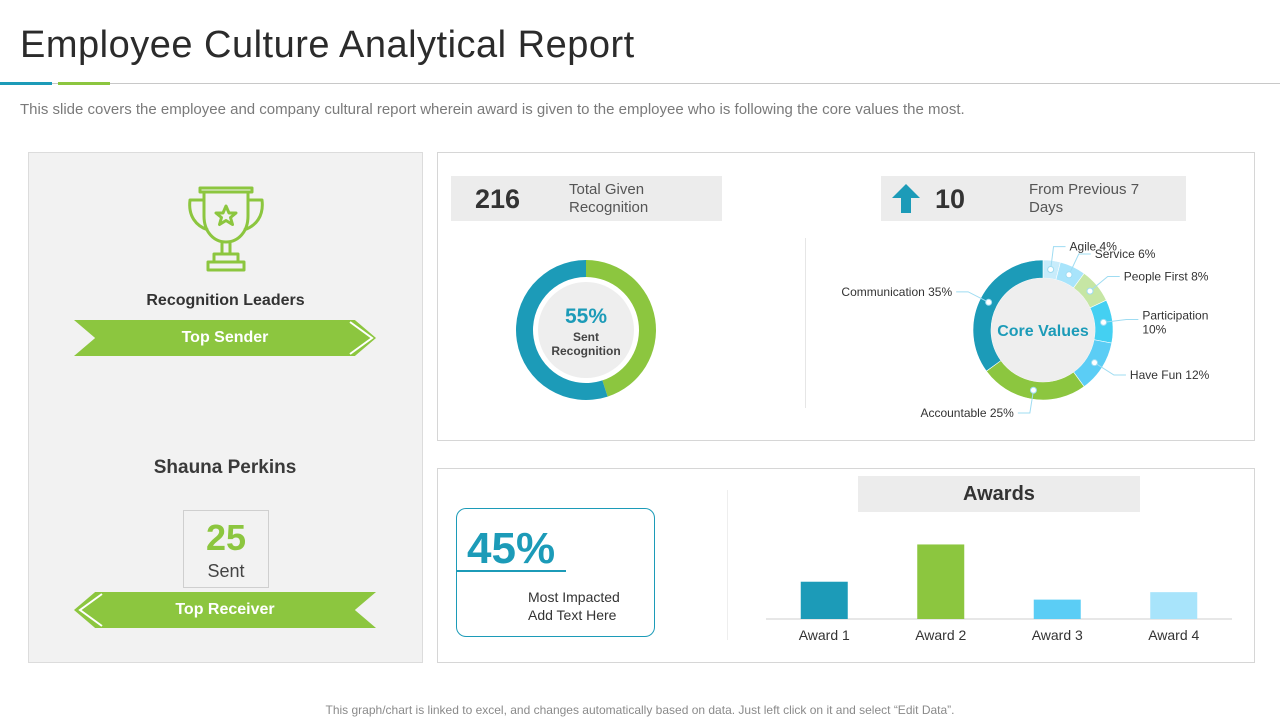 The image size is (1280, 720). Describe the element at coordinates (1175, 322) in the screenshot. I see `core-value-label-participation: Participation 10%` at that location.